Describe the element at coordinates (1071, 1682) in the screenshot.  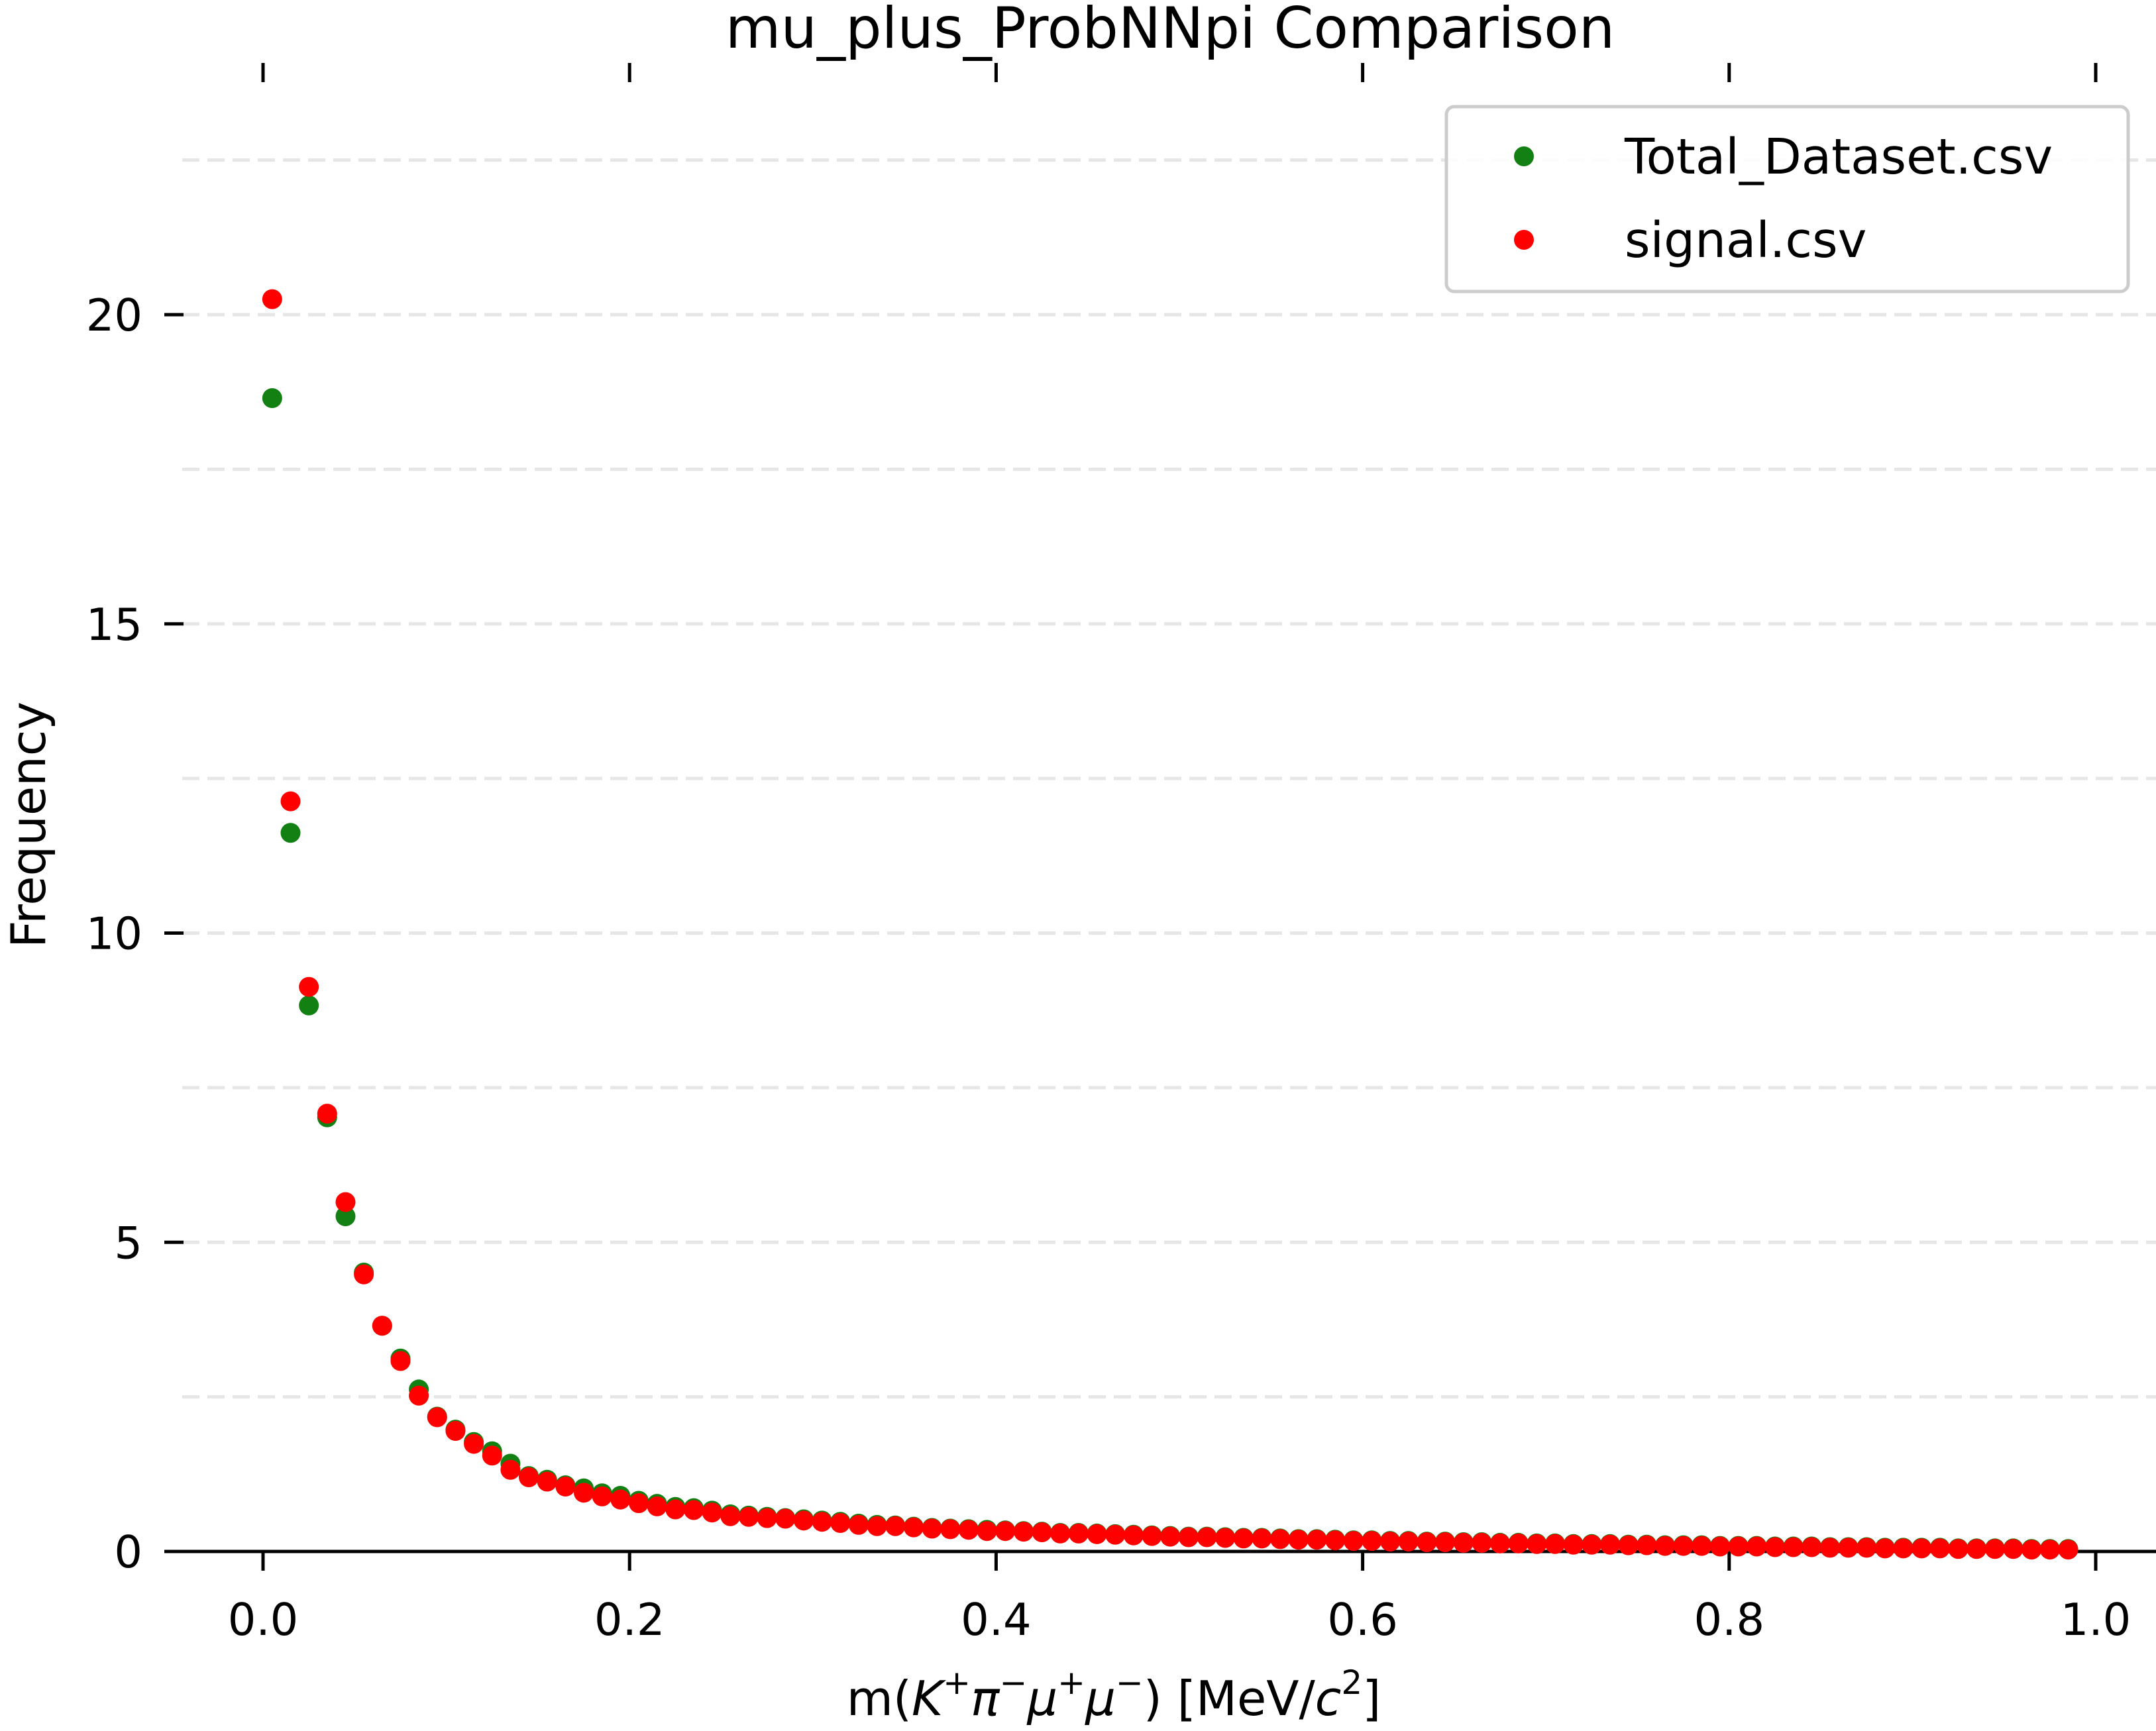
I see `xlabel-mu1-sup: +` at that location.